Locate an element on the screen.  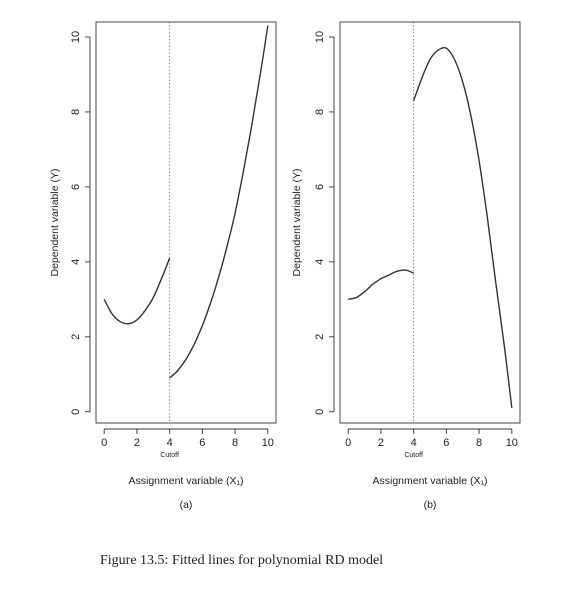
panel-label: (a) is located at coordinates (186, 505).